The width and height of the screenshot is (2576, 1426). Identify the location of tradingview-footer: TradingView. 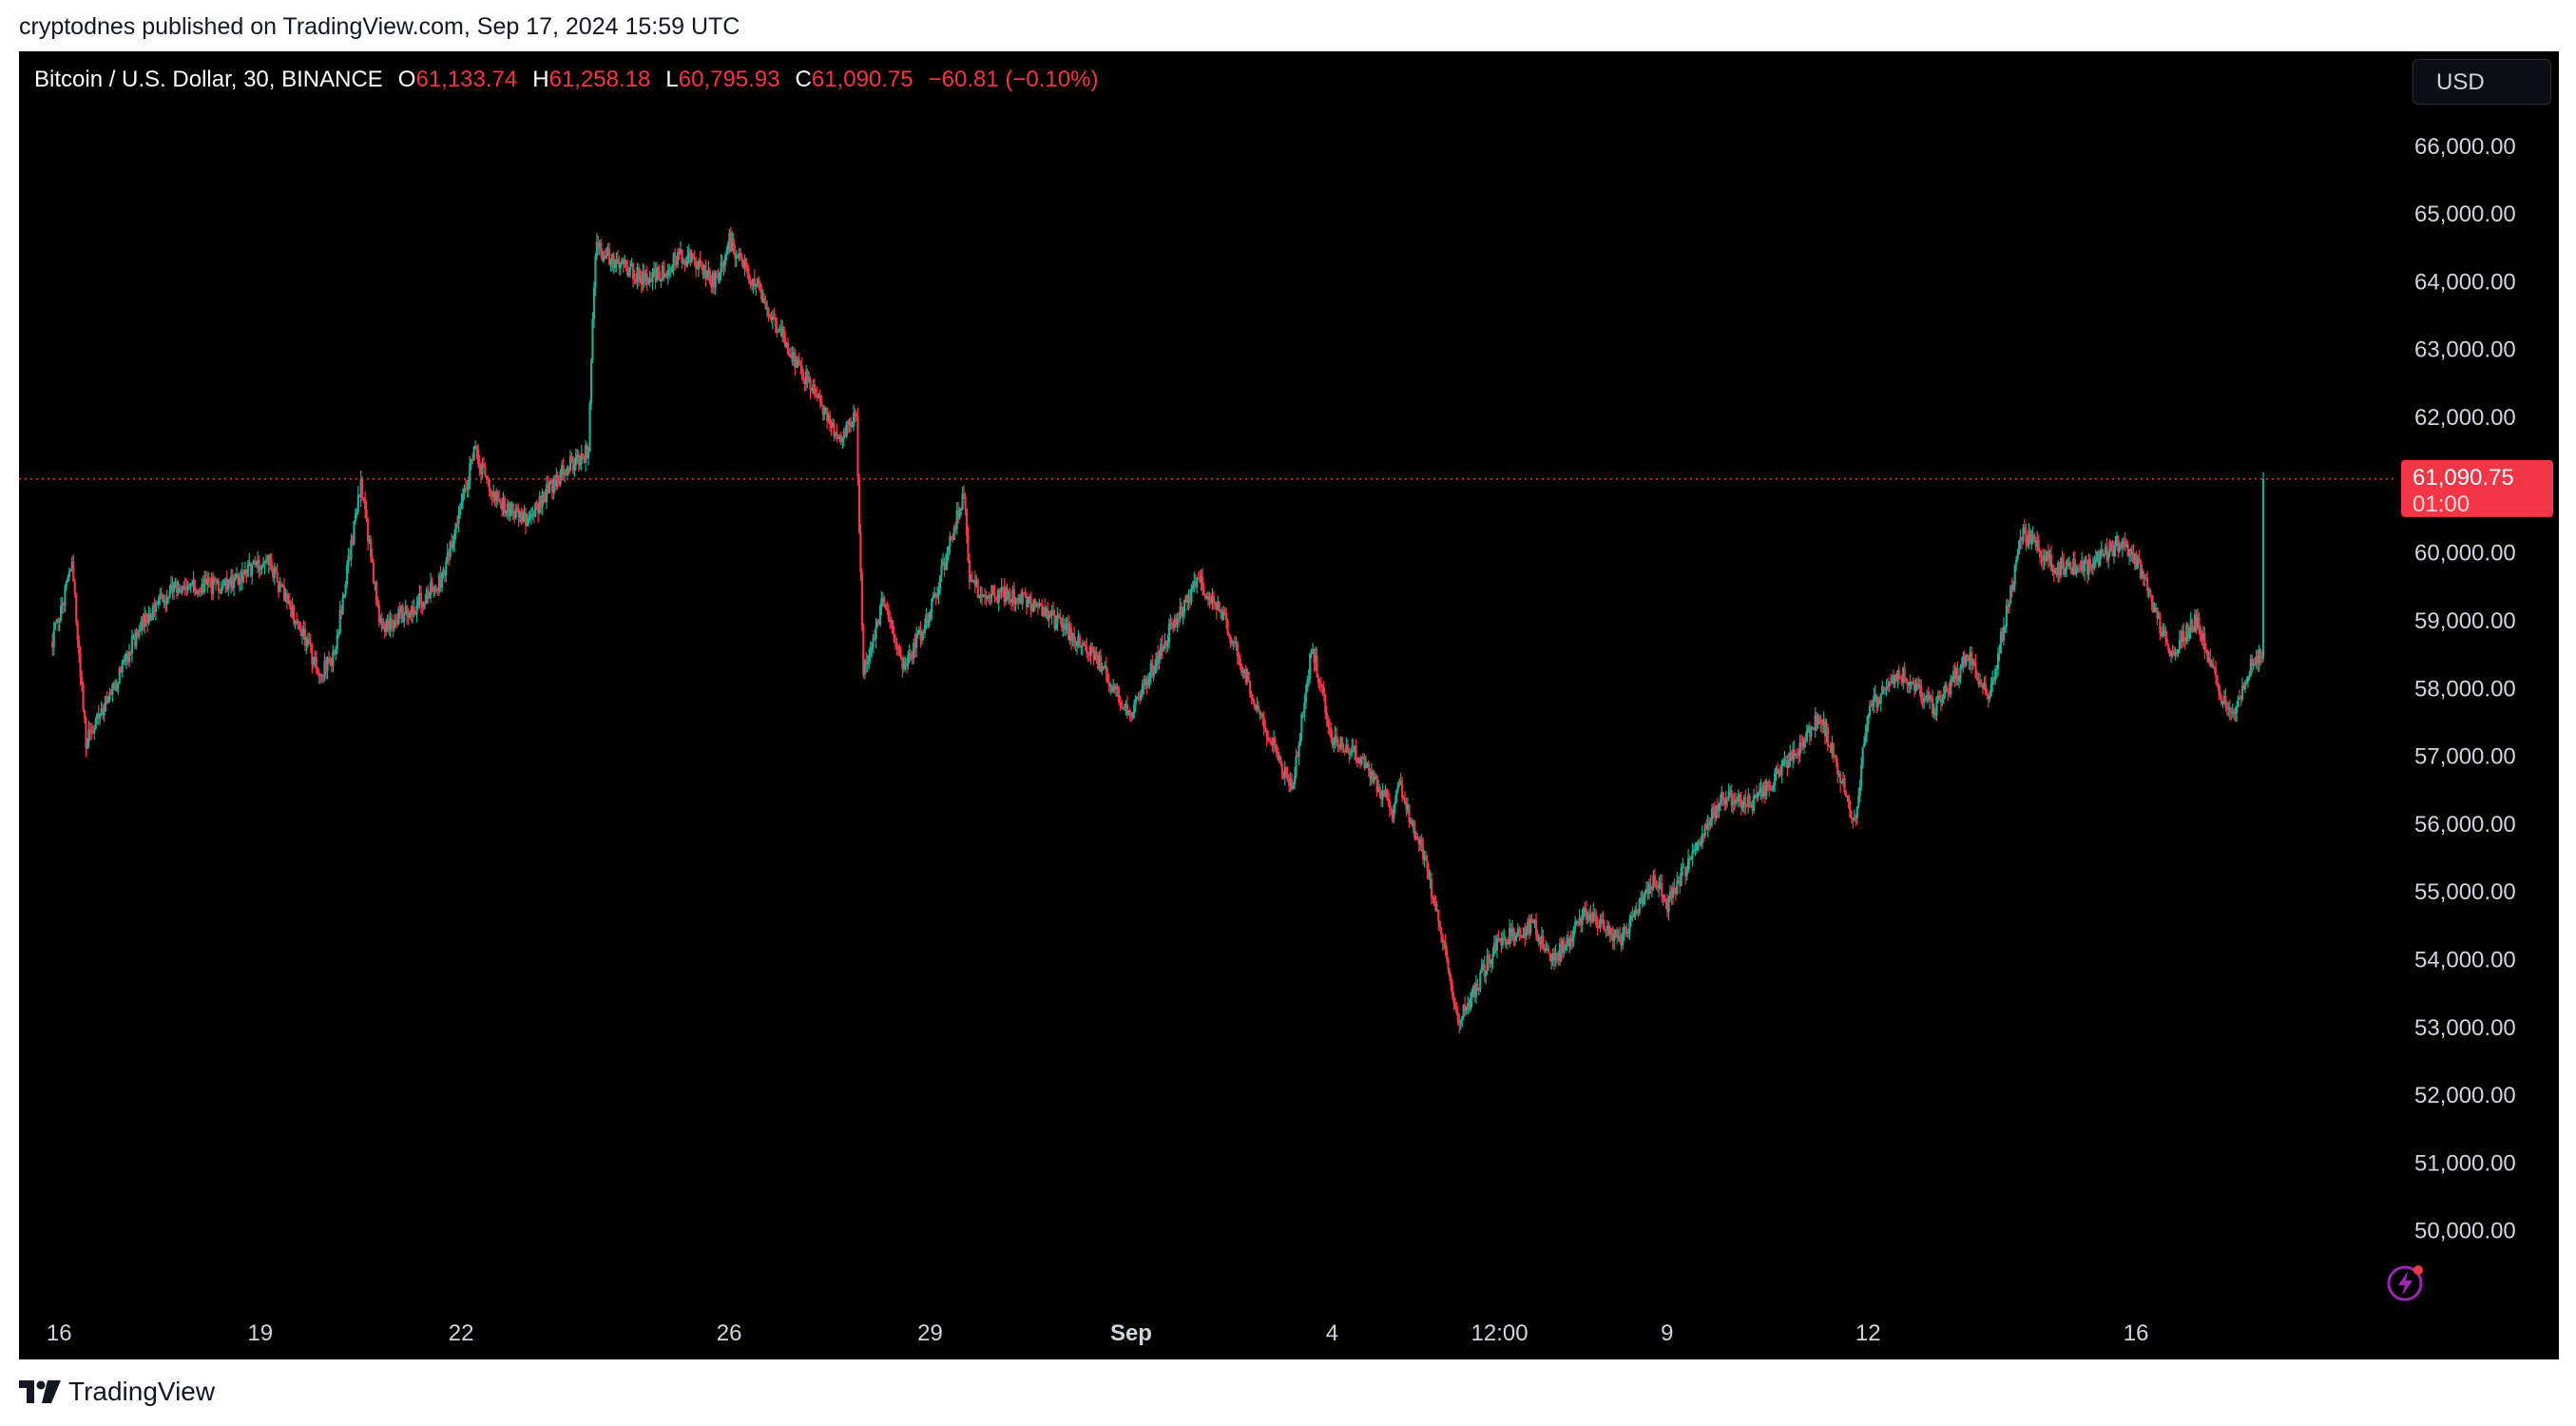
(117, 1392).